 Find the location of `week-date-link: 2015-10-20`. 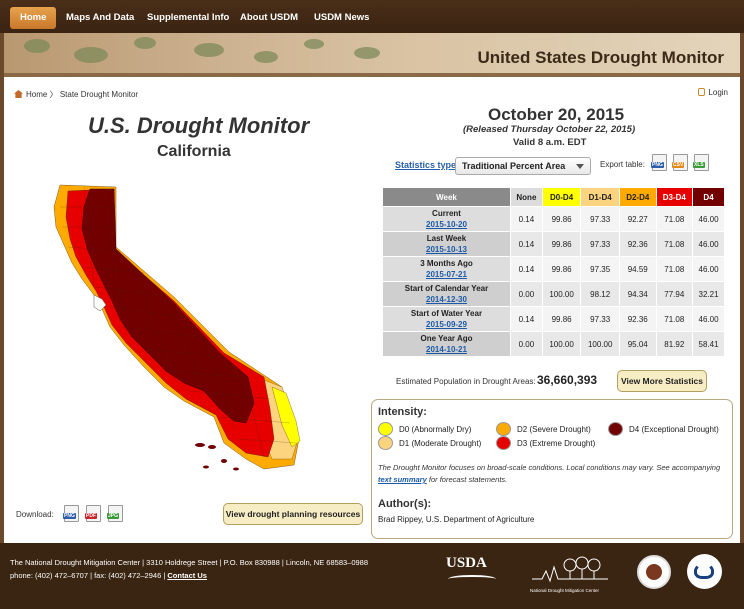

week-date-link: 2015-10-20 is located at coordinates (446, 224).